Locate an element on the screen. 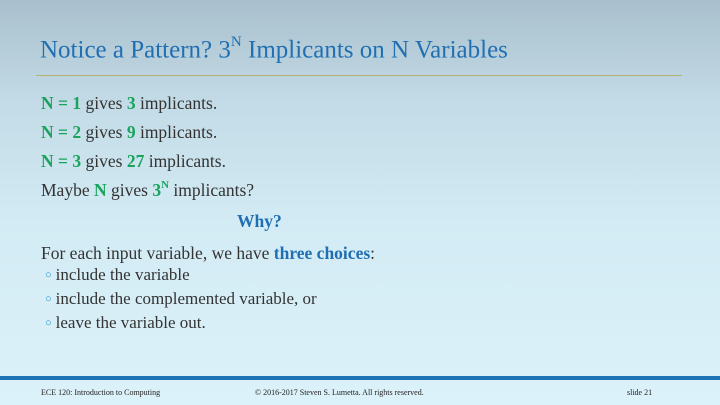  bullet-item: ○ include the complemented variable, or is located at coordinates (181, 299).